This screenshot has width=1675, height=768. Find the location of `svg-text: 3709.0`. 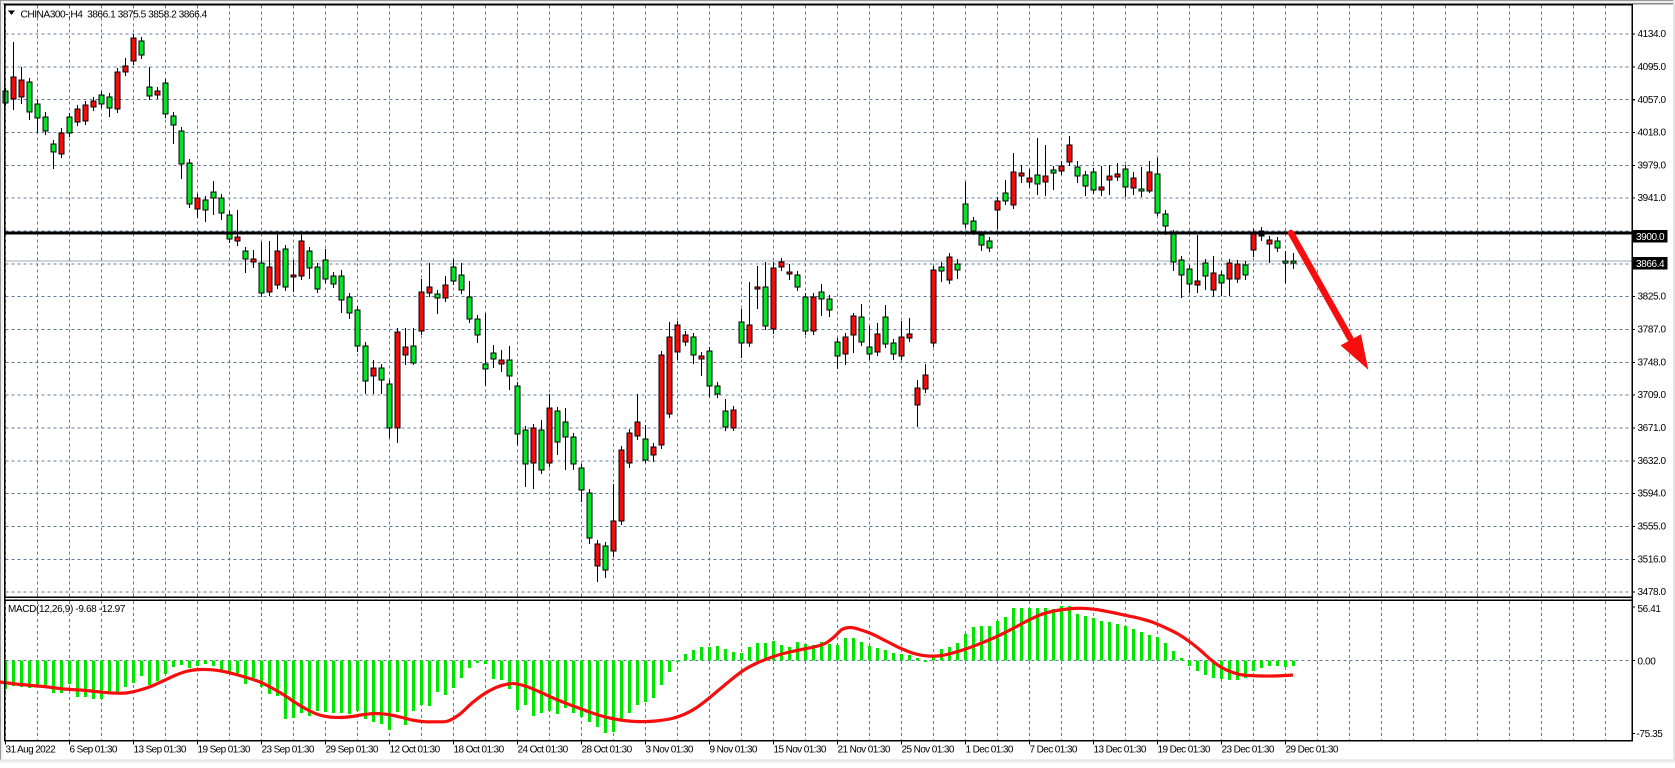

svg-text: 3709.0 is located at coordinates (1652, 395).